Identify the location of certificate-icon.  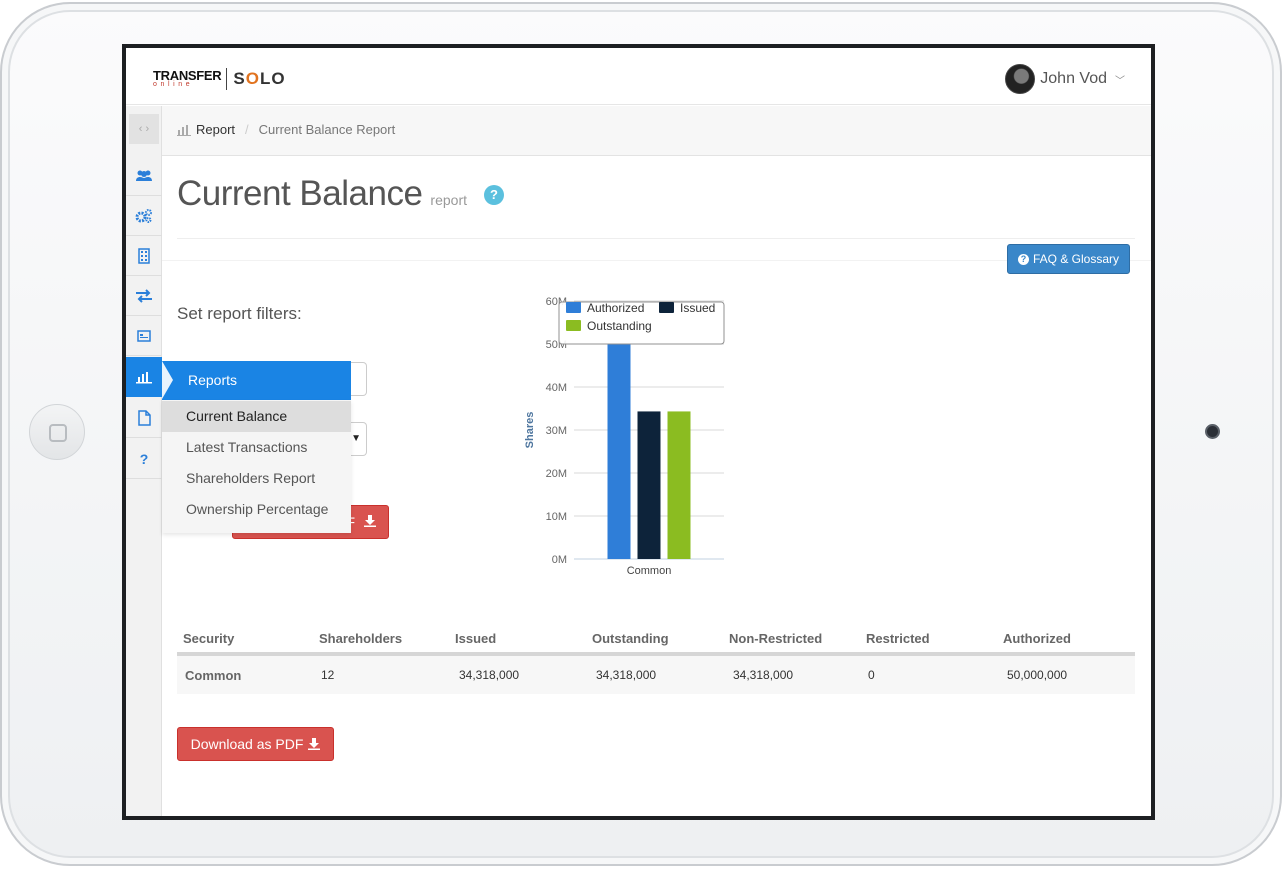
(144, 335).